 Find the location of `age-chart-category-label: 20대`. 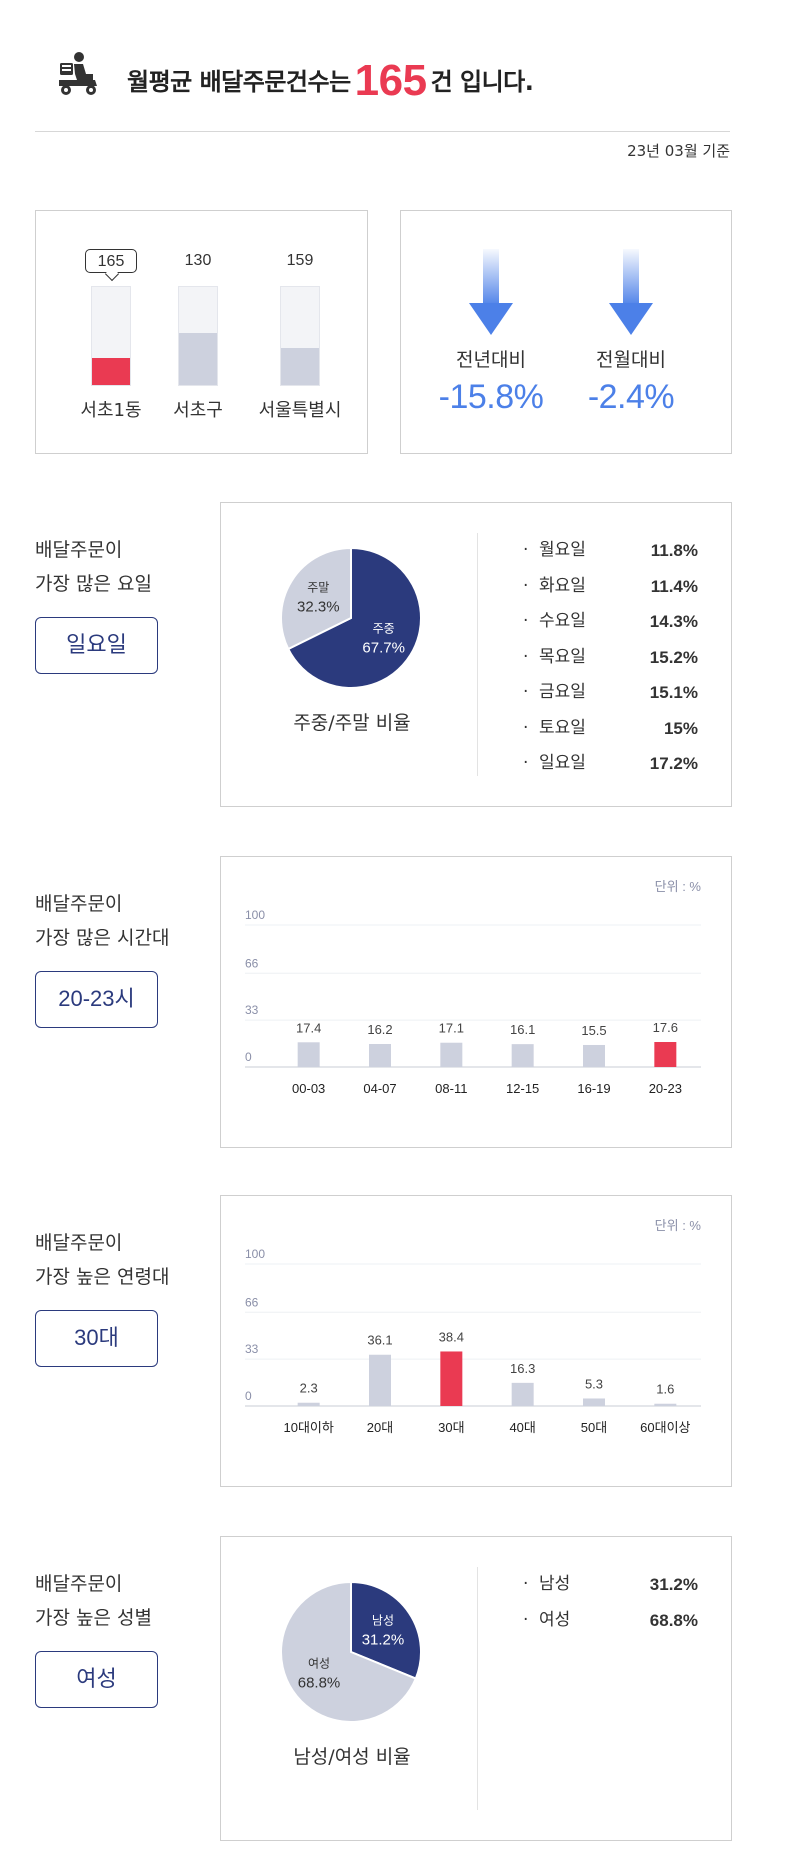

age-chart-category-label: 20대 is located at coordinates (380, 1427).